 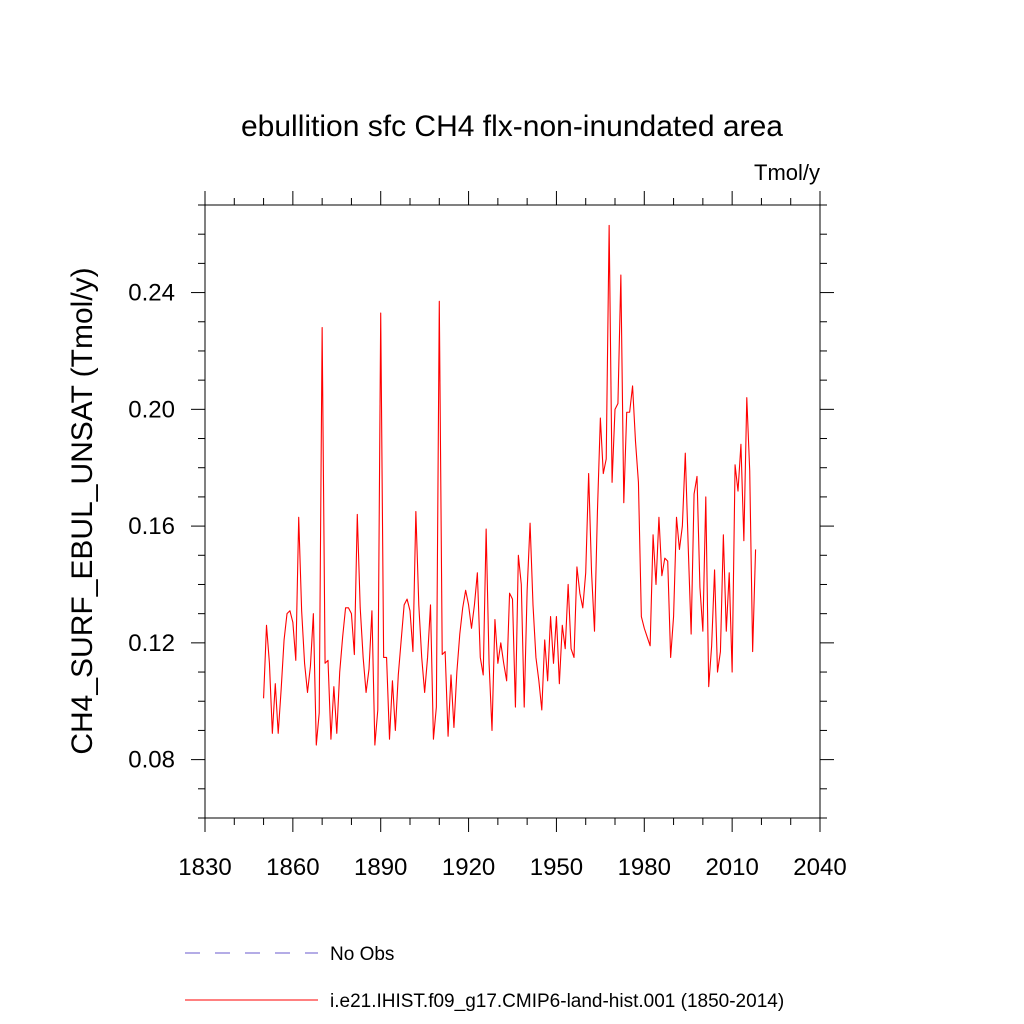 What do you see at coordinates (151, 293) in the screenshot?
I see `y-tick-label: 0.24` at bounding box center [151, 293].